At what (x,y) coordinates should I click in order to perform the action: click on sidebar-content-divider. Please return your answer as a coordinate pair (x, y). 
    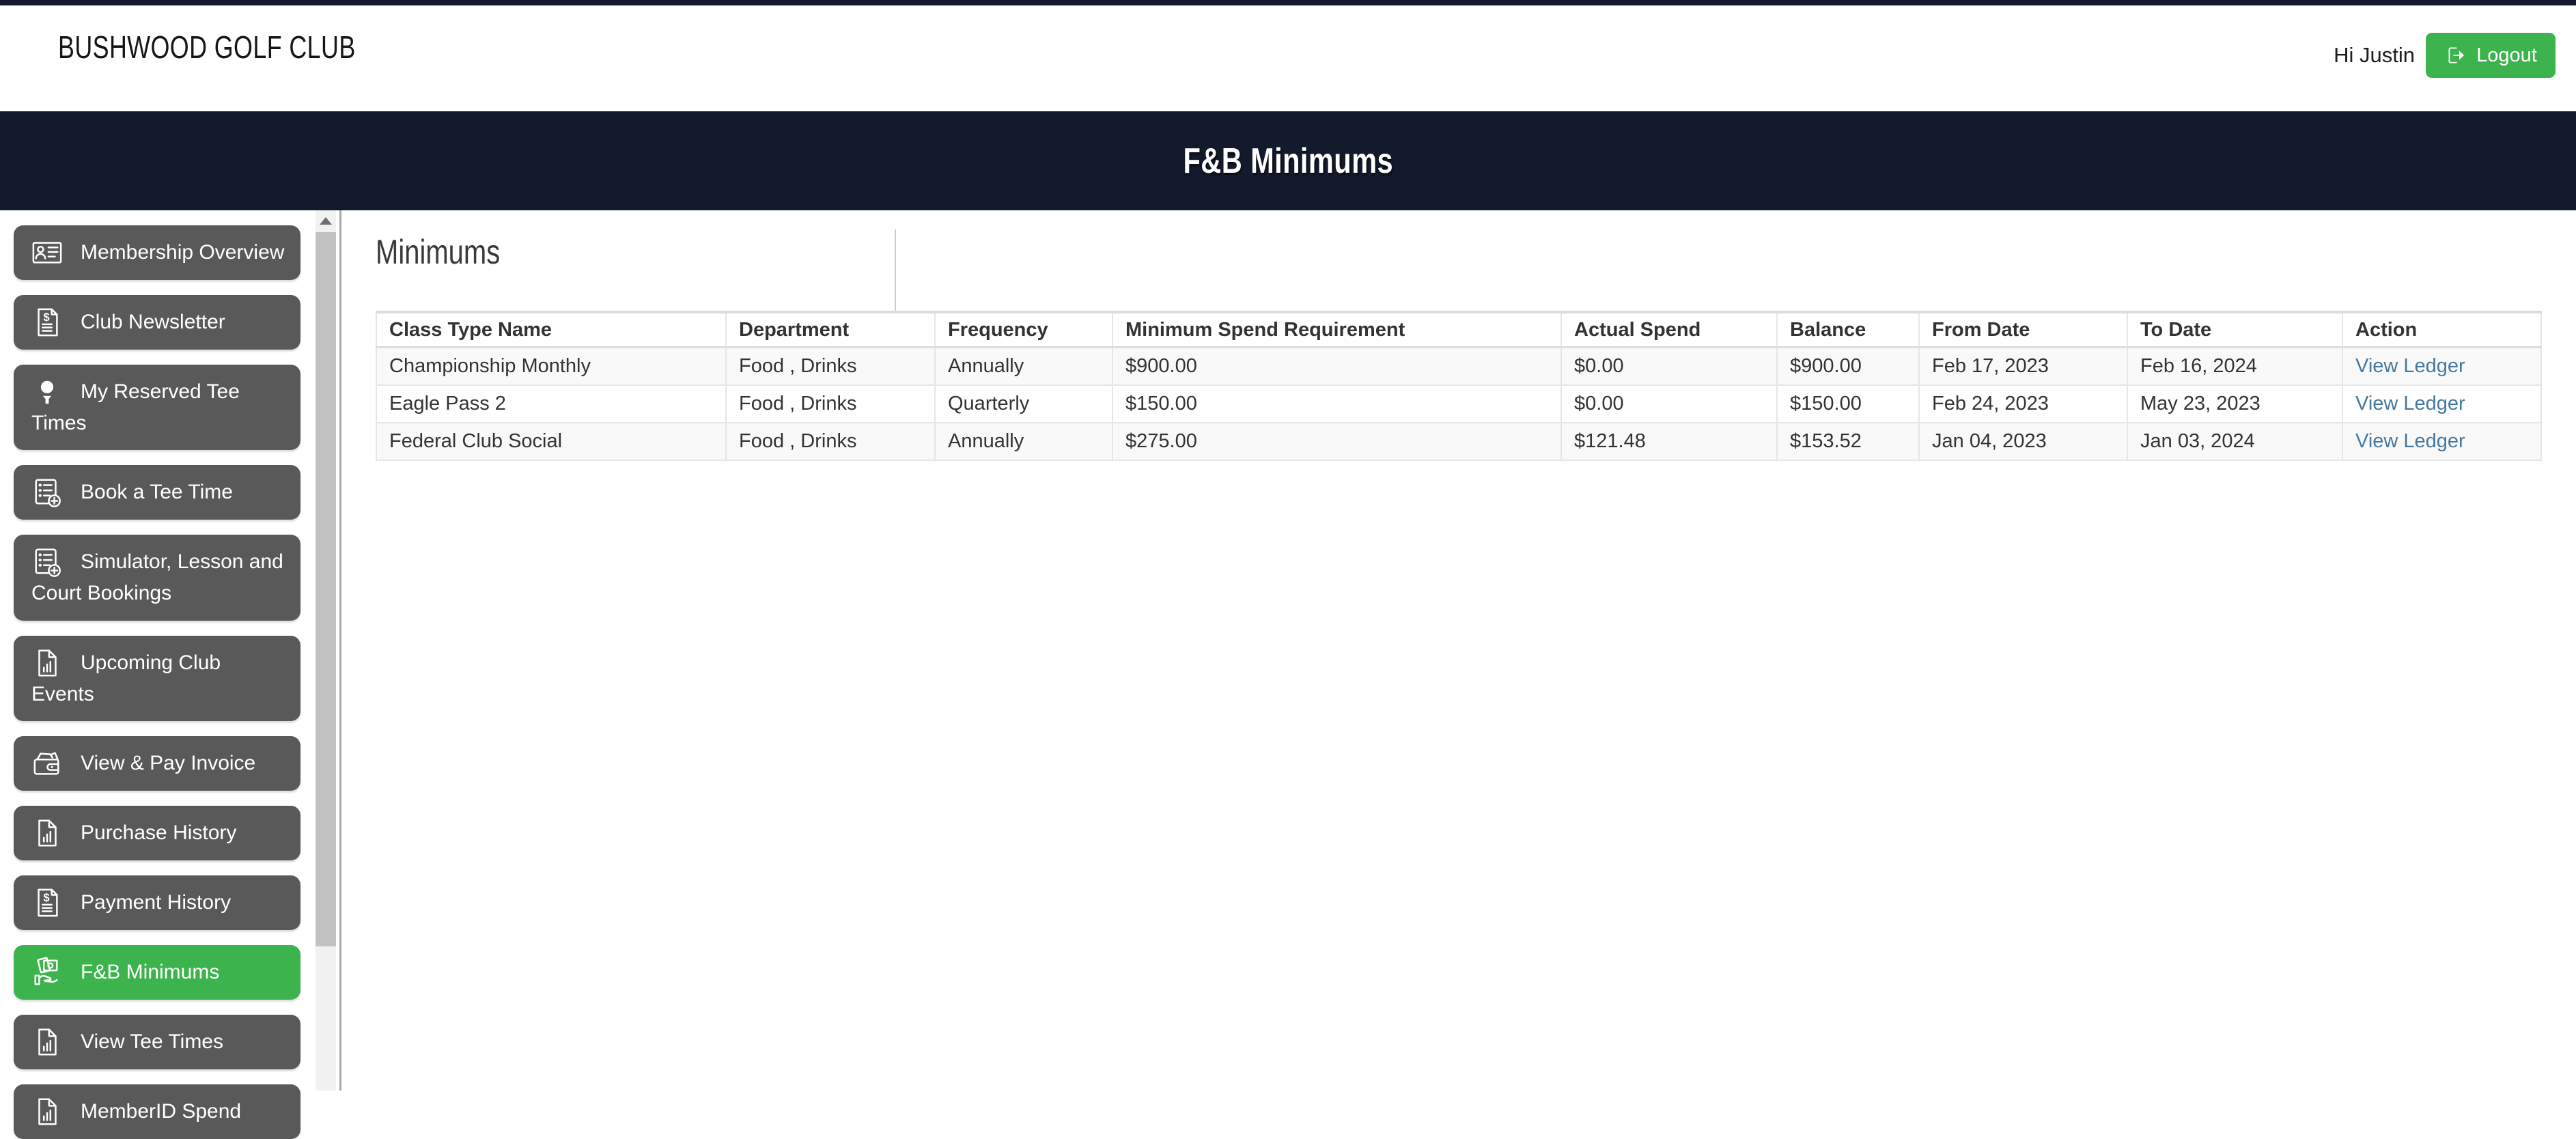
    Looking at the image, I should click on (340, 651).